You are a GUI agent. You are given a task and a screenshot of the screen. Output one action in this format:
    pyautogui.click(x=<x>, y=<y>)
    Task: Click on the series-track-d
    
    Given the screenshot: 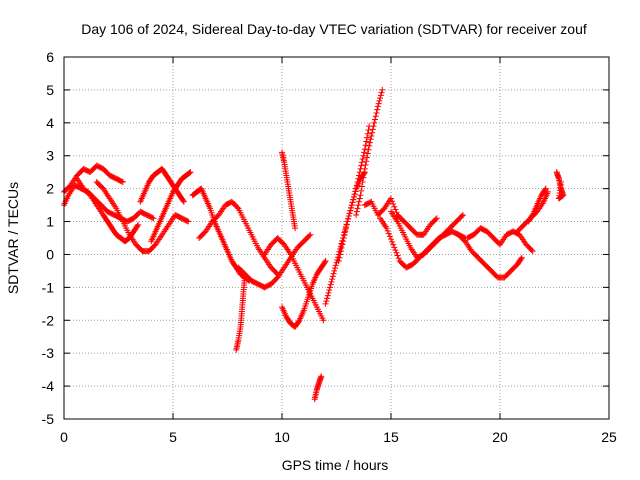 What is the action you would take?
    pyautogui.click(x=142, y=217)
    